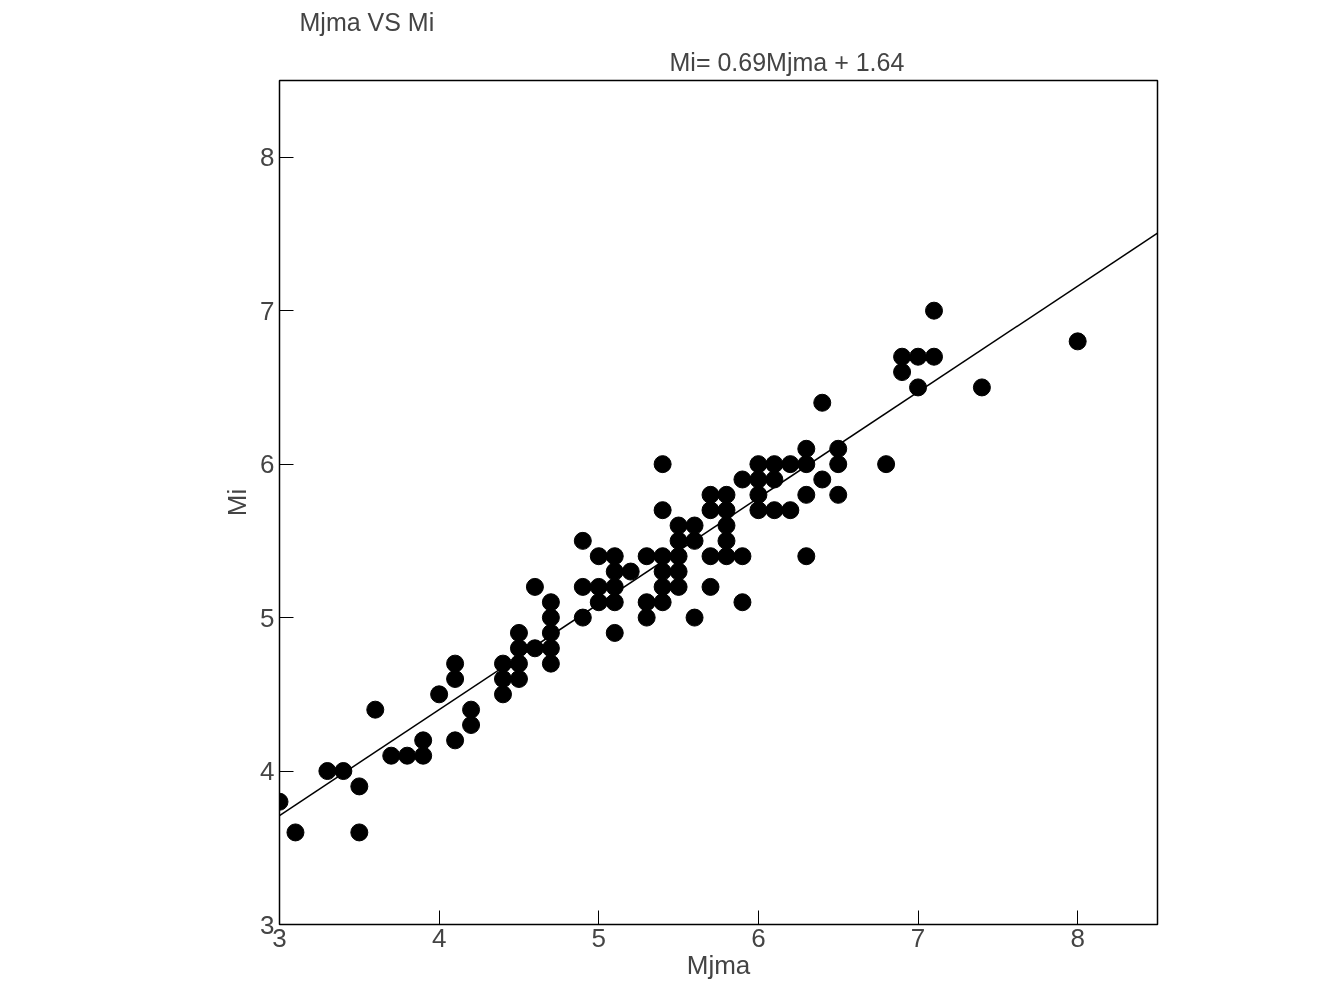 The height and width of the screenshot is (996, 1322). What do you see at coordinates (599, 937) in the screenshot?
I see `x-tick-label: 5` at bounding box center [599, 937].